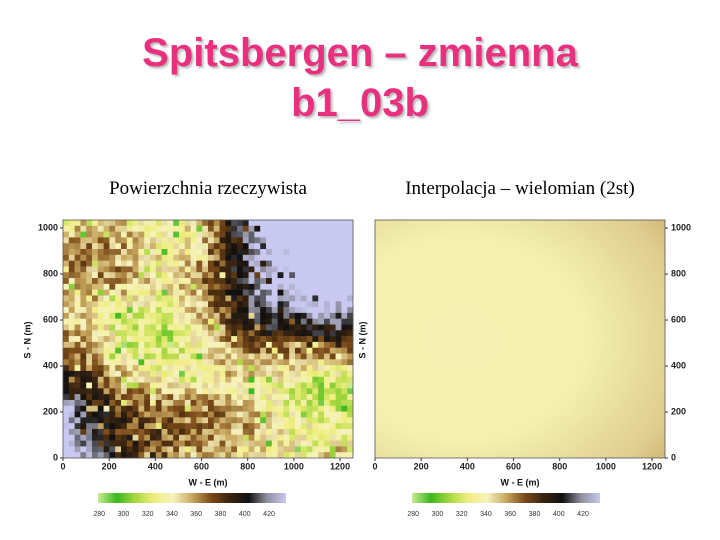 The image size is (720, 540). Describe the element at coordinates (520, 188) in the screenshot. I see `caption: Interpolacja – wielomian (2st)` at that location.